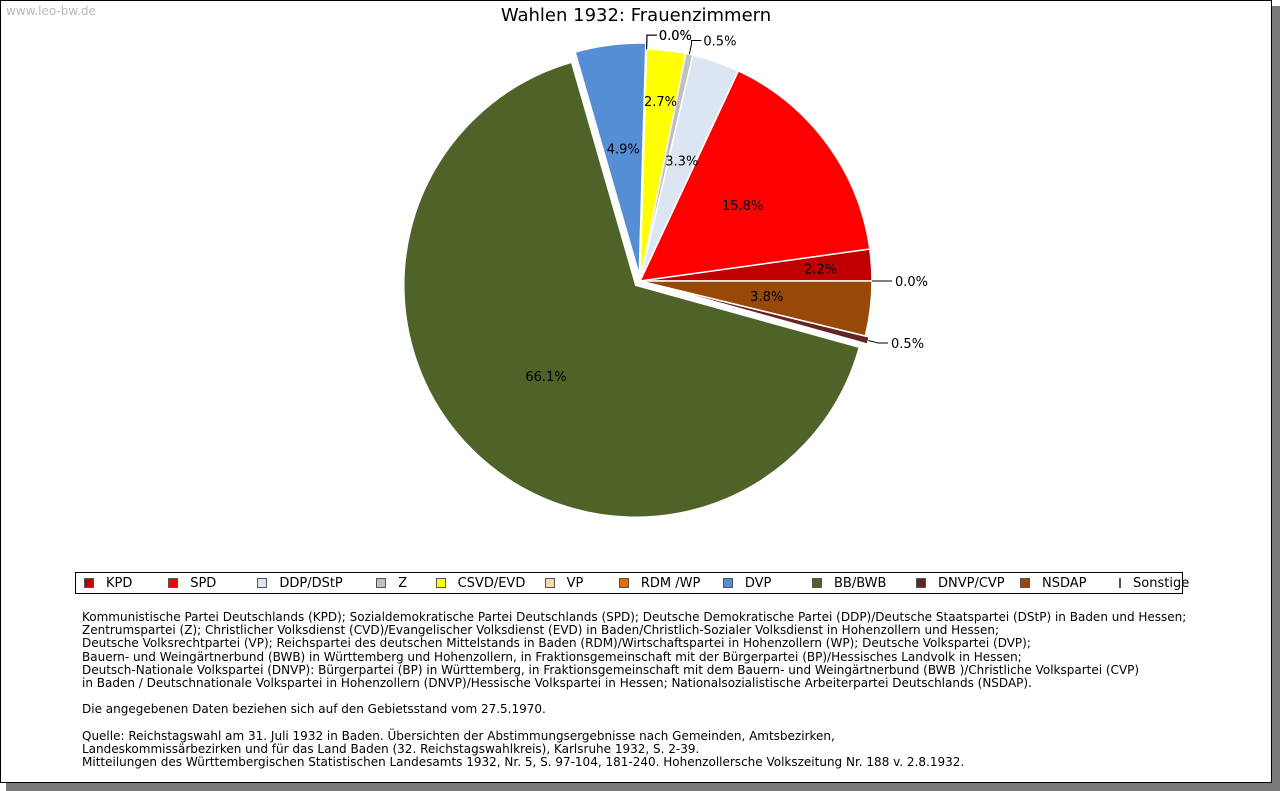 This screenshot has width=1280, height=791. Describe the element at coordinates (971, 583) in the screenshot. I see `legend-label: DNVP/CVP` at that location.